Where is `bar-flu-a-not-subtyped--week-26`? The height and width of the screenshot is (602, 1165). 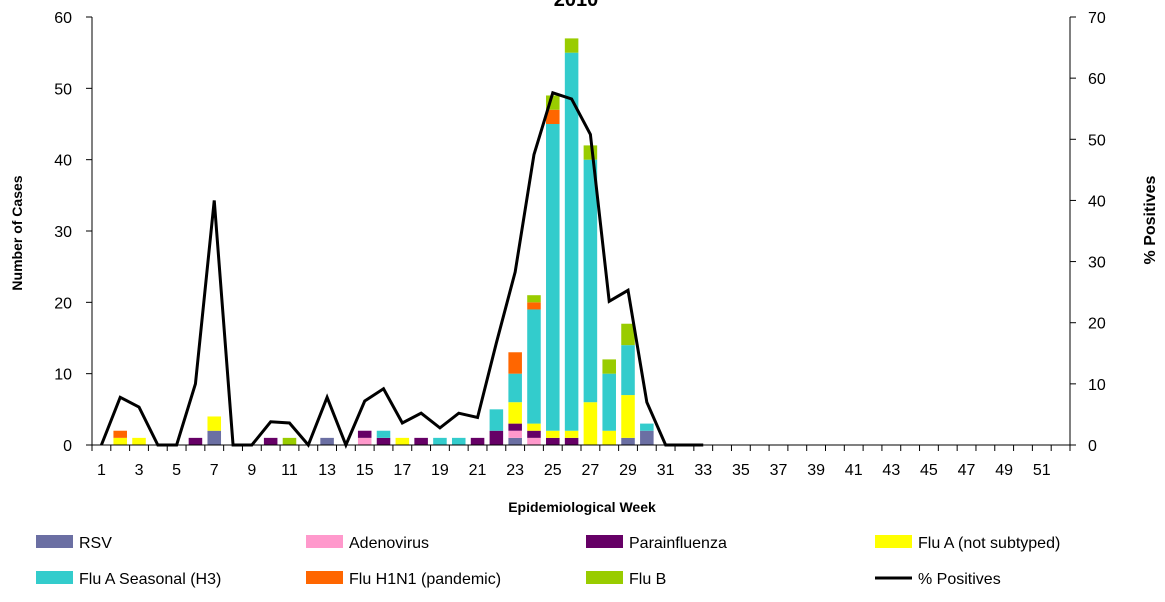
bar-flu-a-not-subtyped--week-26 is located at coordinates (571, 434).